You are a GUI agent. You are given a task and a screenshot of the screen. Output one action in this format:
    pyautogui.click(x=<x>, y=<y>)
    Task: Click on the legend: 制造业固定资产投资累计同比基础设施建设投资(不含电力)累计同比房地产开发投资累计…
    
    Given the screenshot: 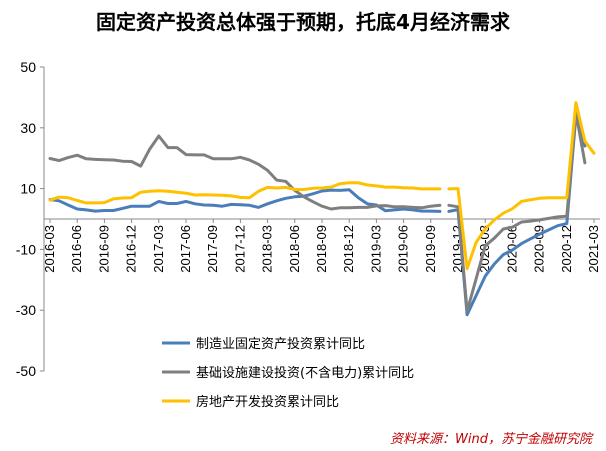 What is the action you would take?
    pyautogui.click(x=288, y=373)
    